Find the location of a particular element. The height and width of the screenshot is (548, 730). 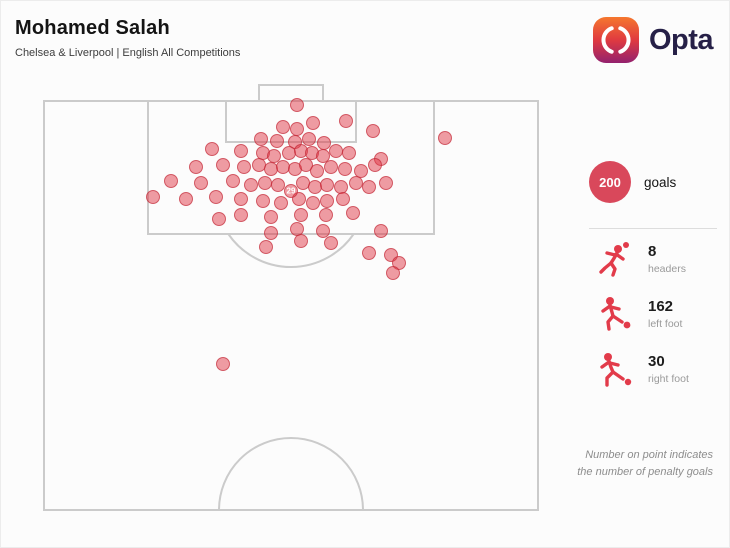

penalty-arc is located at coordinates (291, 250).